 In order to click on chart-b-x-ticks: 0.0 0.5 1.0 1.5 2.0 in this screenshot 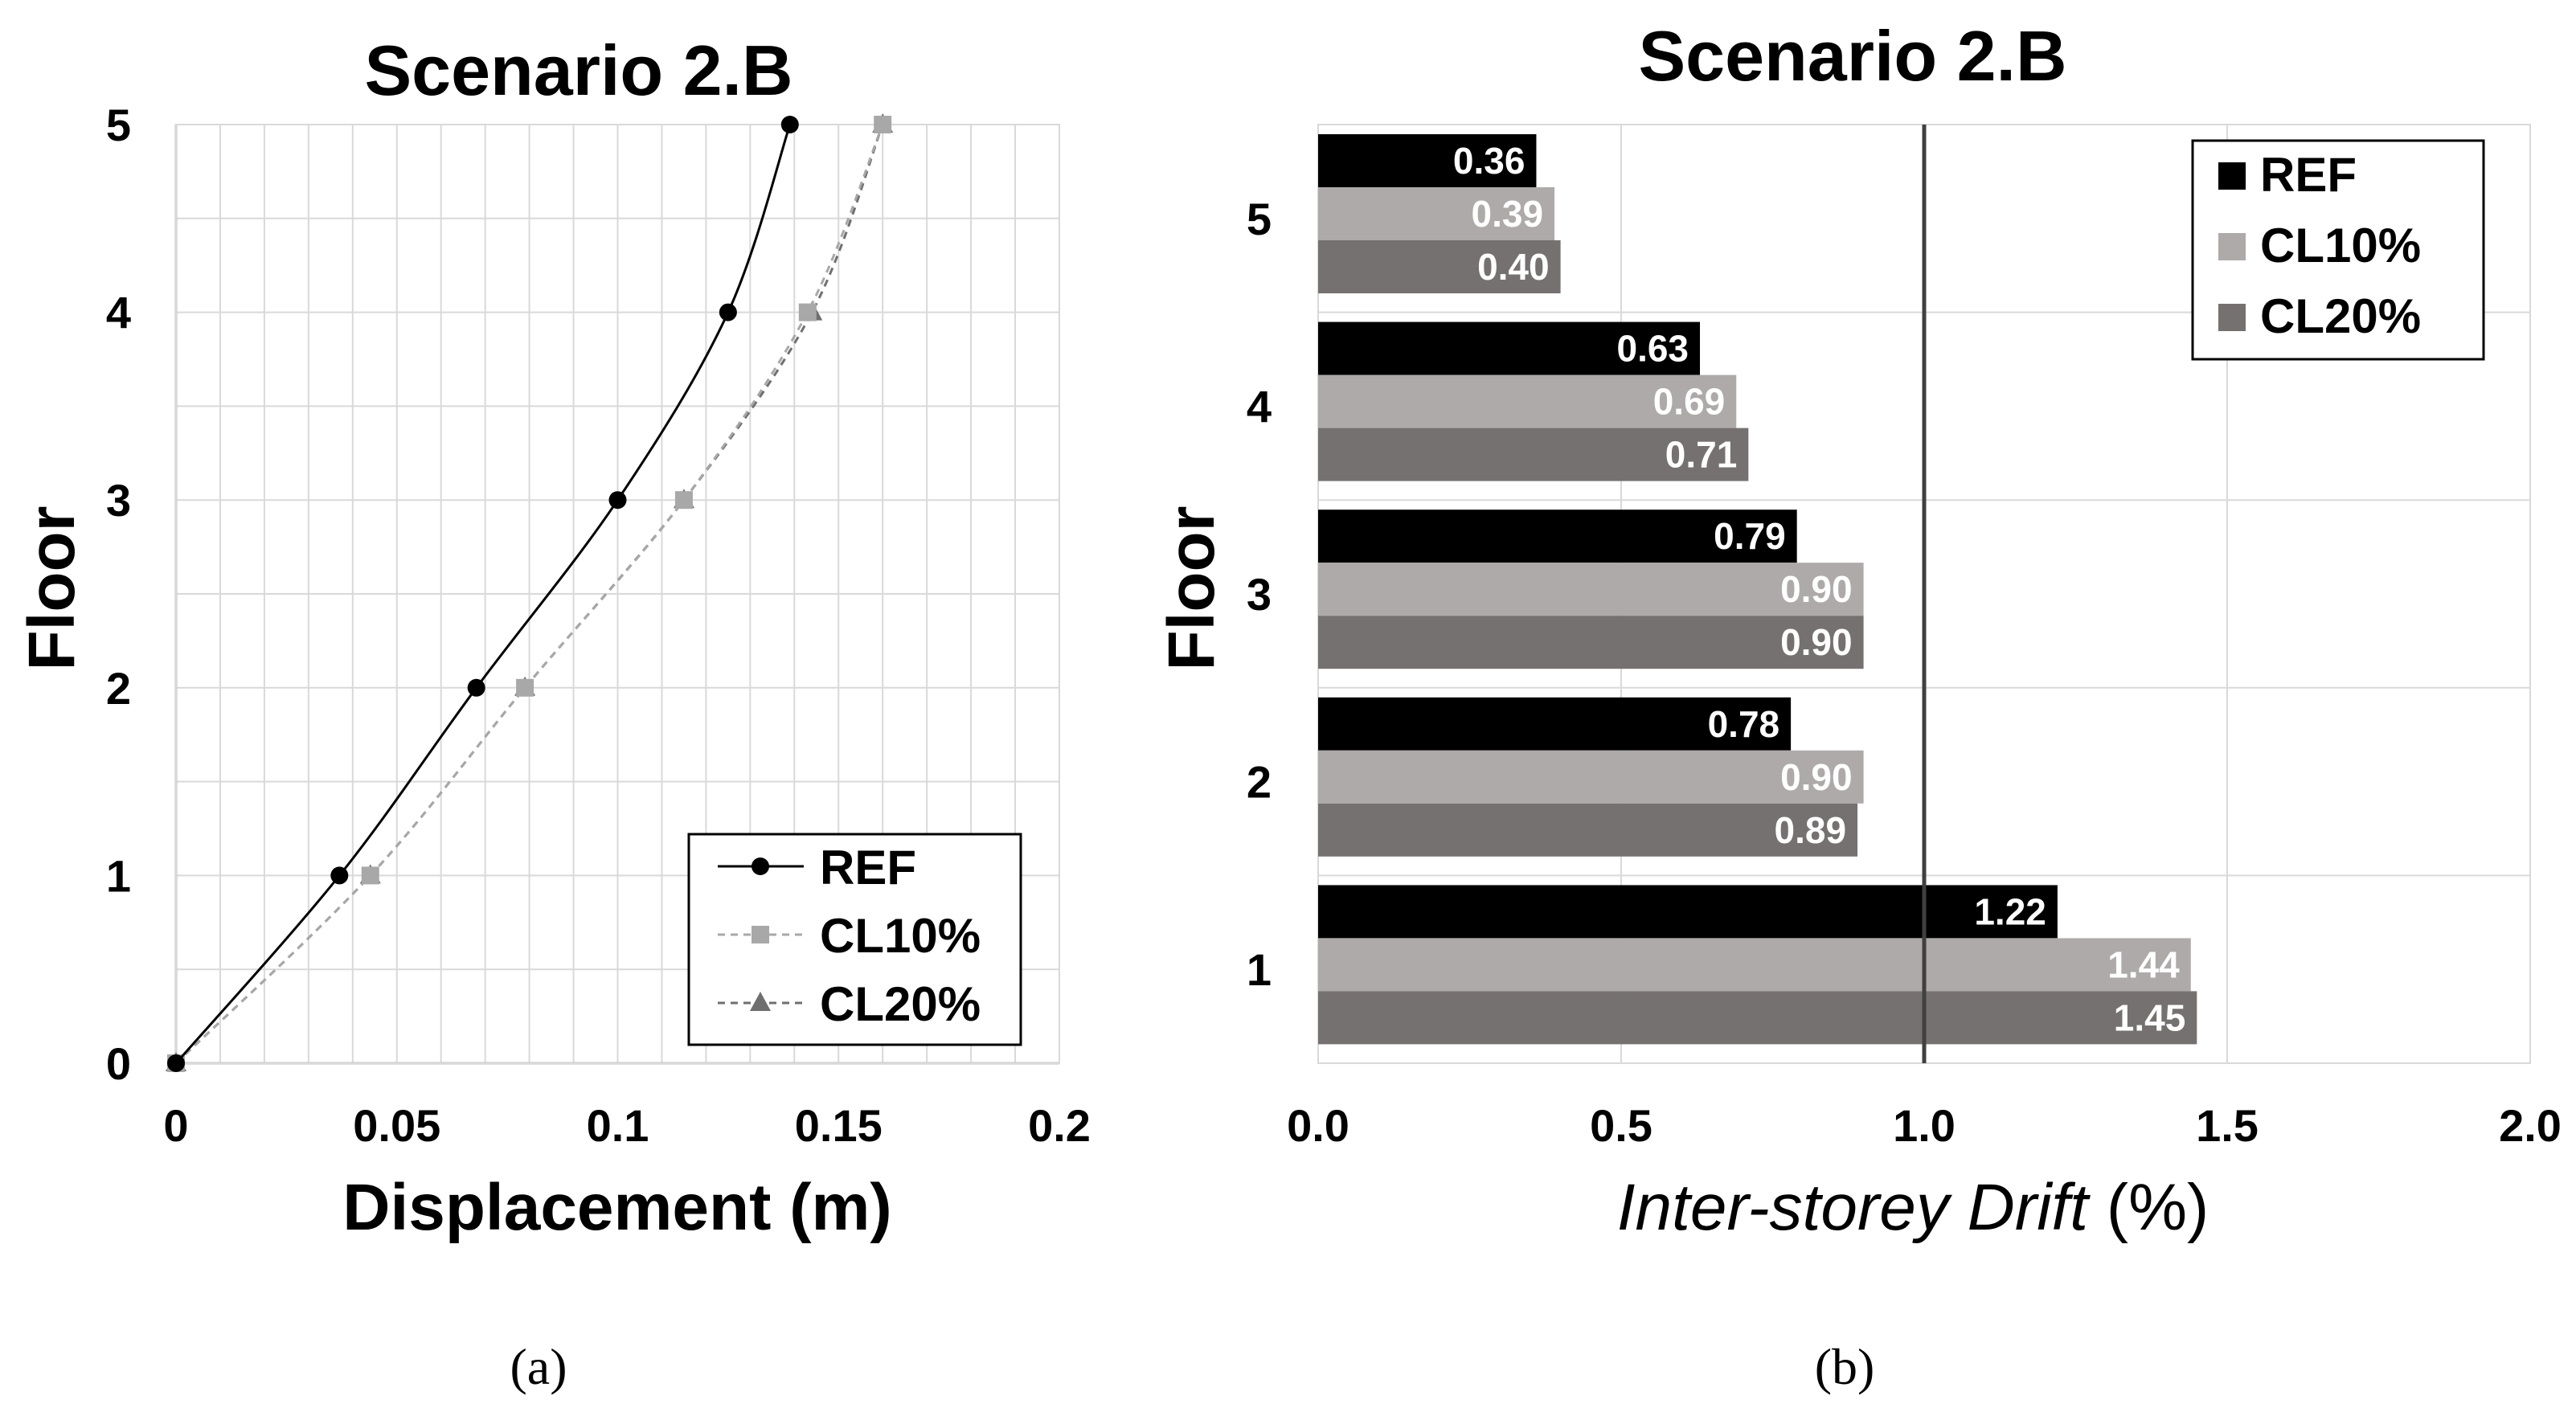, I will do `click(1924, 1125)`.